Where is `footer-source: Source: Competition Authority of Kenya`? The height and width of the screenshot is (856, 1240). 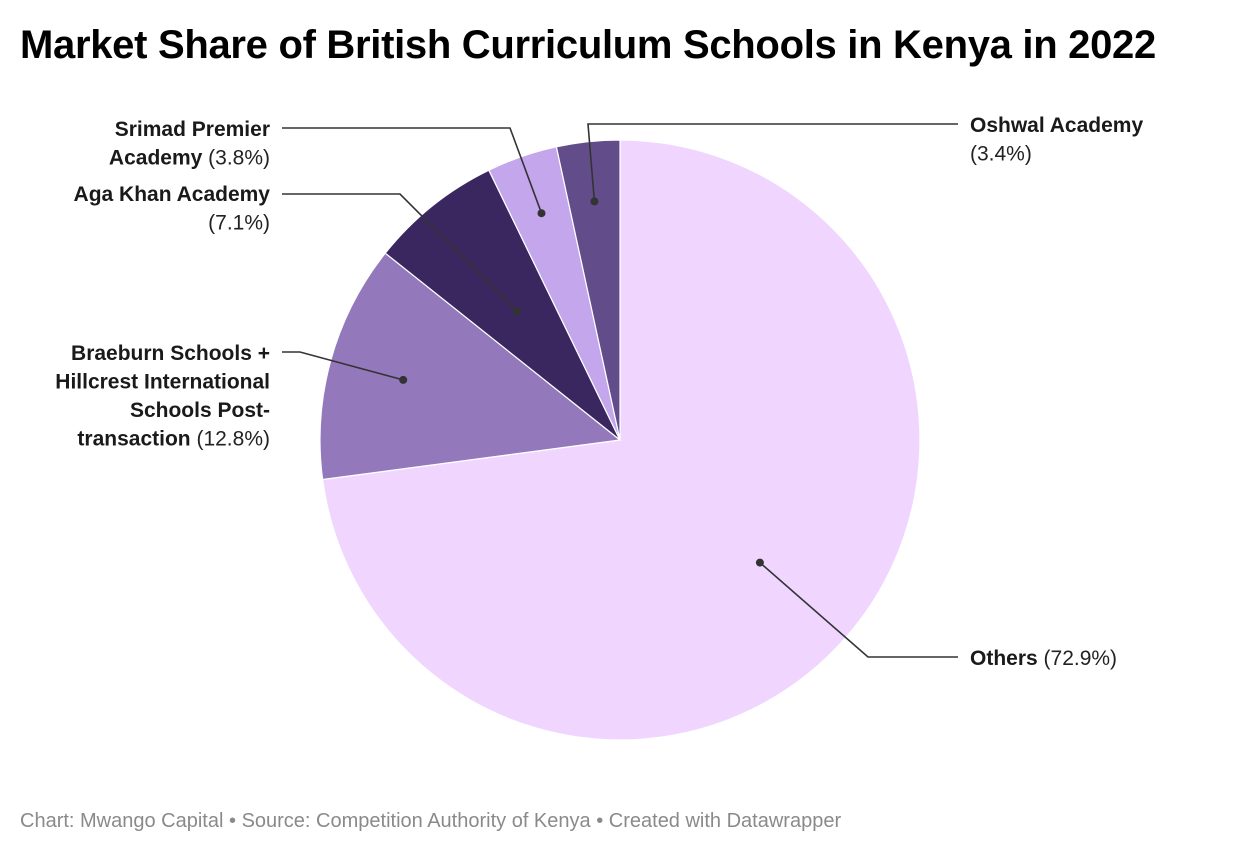 footer-source: Source: Competition Authority of Kenya is located at coordinates (416, 821).